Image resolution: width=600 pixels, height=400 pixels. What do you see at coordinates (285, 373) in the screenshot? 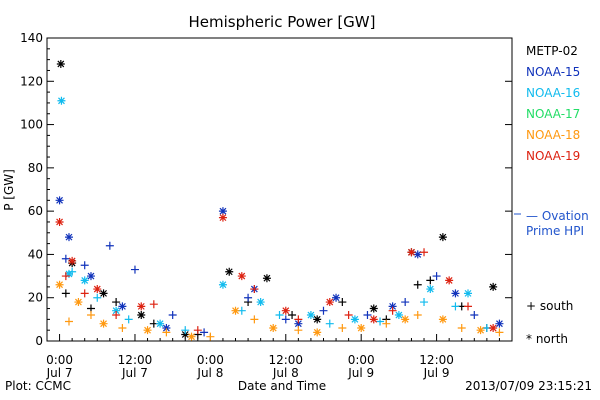
I see `x-tick-label-date: Jul 8` at bounding box center [285, 373].